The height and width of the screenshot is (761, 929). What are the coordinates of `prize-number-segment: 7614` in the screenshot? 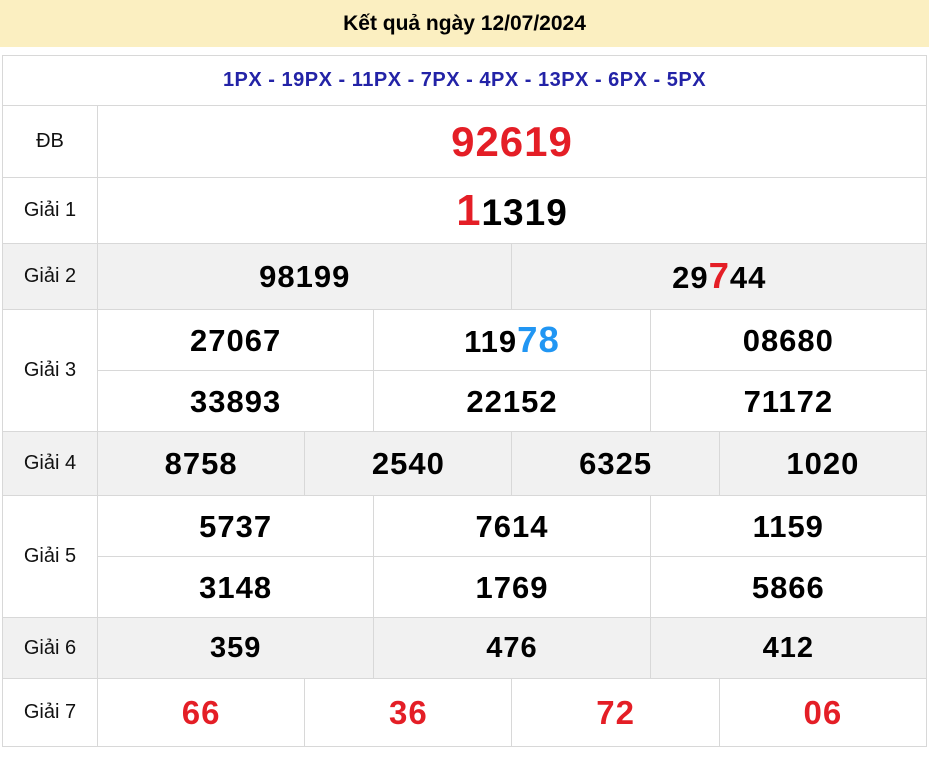 It's located at (512, 526).